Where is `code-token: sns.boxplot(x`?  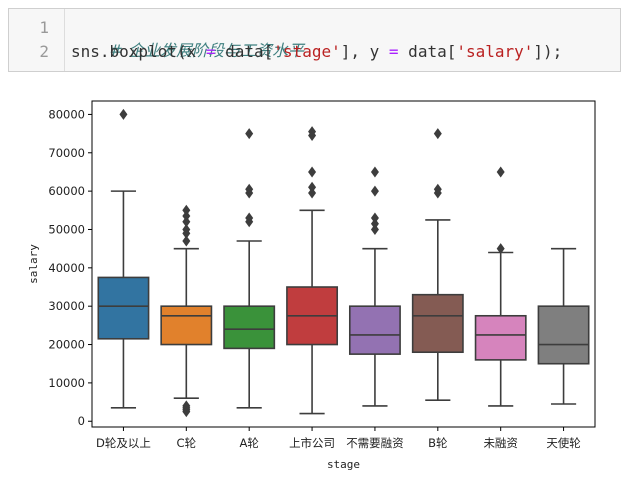
code-token: sns.boxplot(x is located at coordinates (138, 51).